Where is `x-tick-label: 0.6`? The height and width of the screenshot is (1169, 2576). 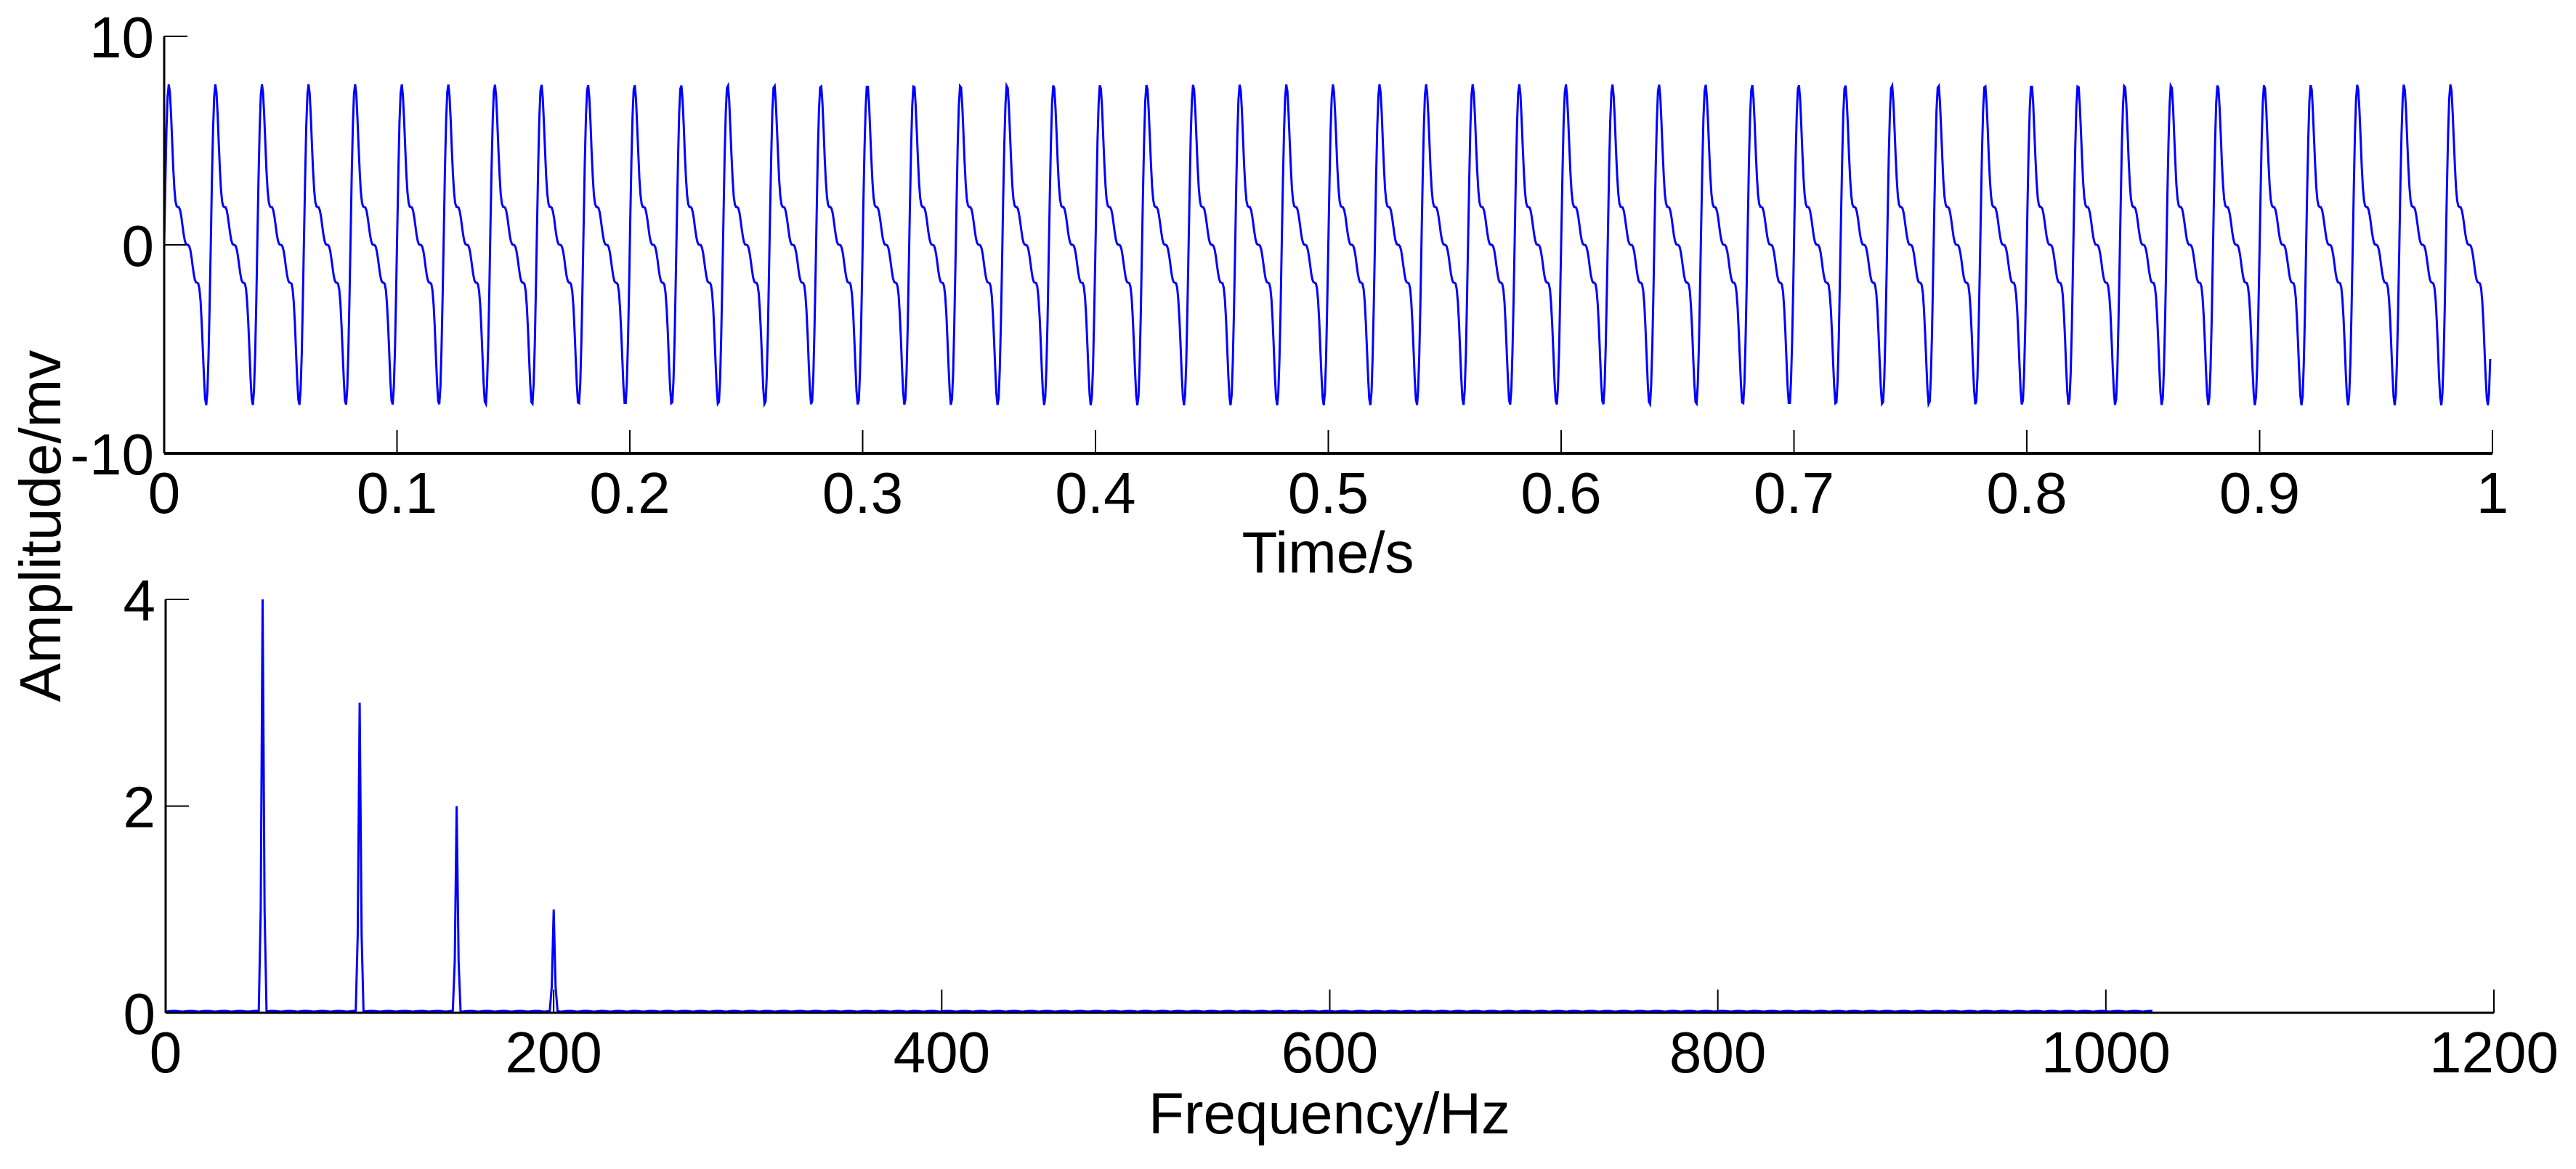 x-tick-label: 0.6 is located at coordinates (1560, 493).